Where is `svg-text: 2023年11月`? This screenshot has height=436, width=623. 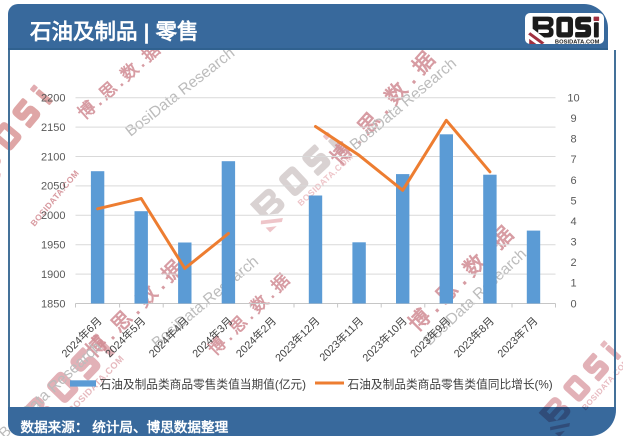 svg-text: 2023年11月 is located at coordinates (341, 339).